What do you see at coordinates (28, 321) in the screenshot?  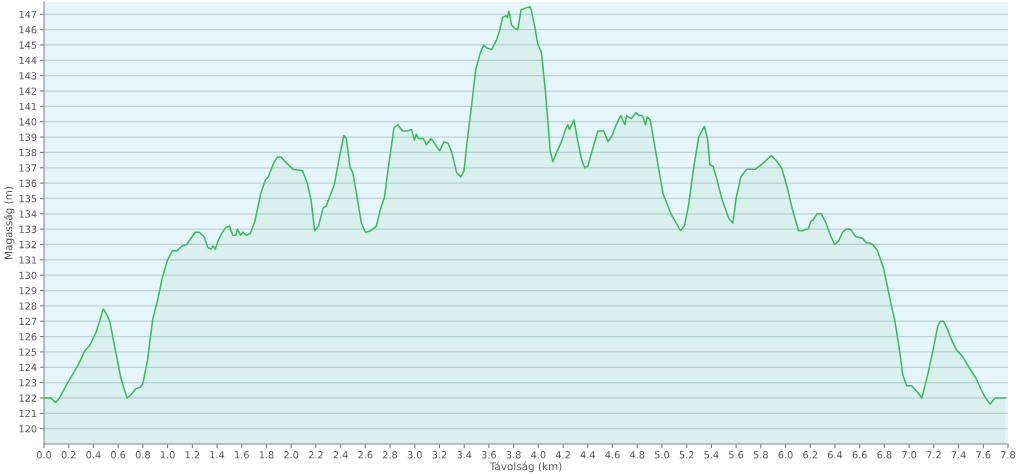 I see `y-tick-label: 127` at bounding box center [28, 321].